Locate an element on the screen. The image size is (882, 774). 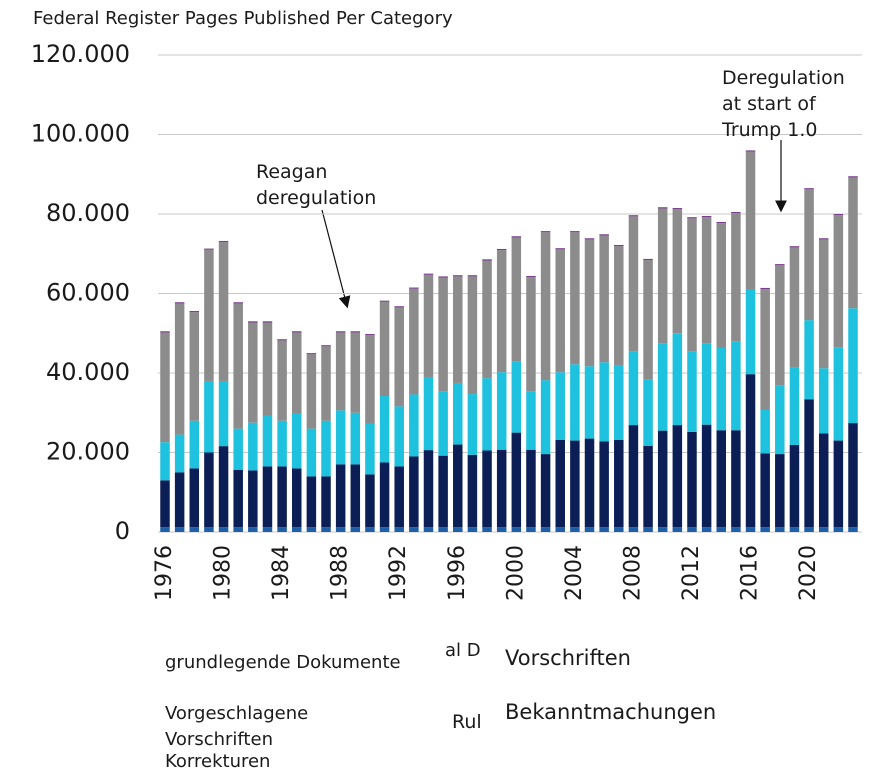
x-tick-label: 1996 is located at coordinates (457, 573).